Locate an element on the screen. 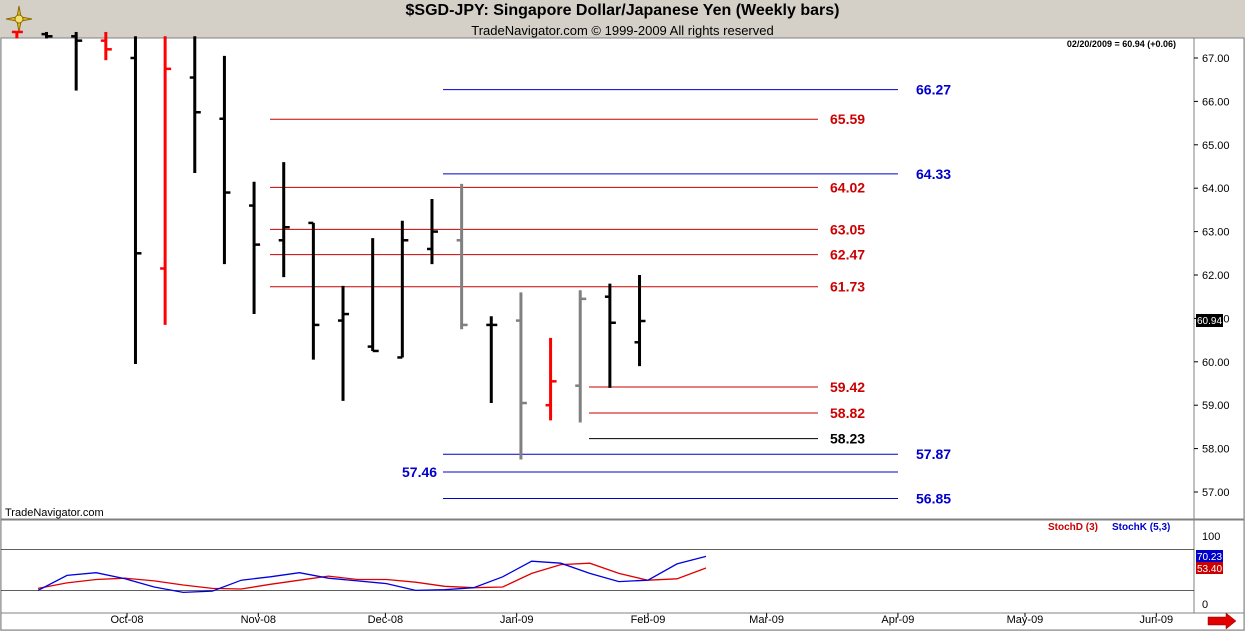  y-tick-label: 67.00 is located at coordinates (1216, 59).